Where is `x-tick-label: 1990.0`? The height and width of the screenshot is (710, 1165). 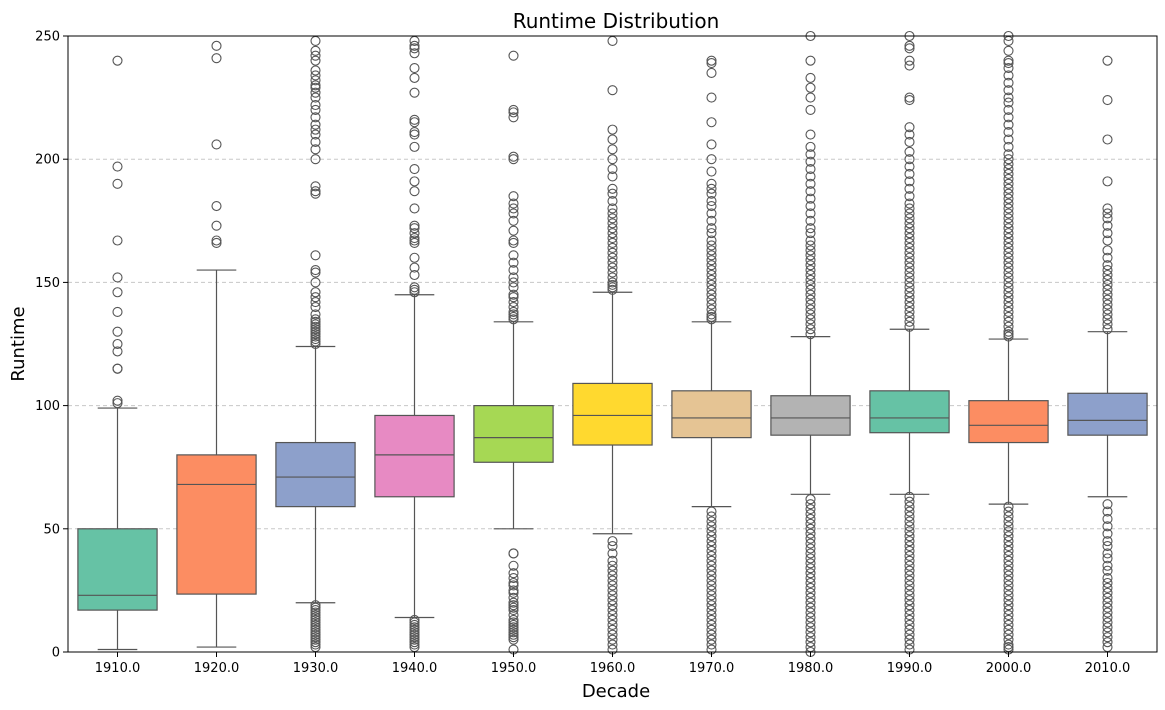
x-tick-label: 1990.0 is located at coordinates (910, 668).